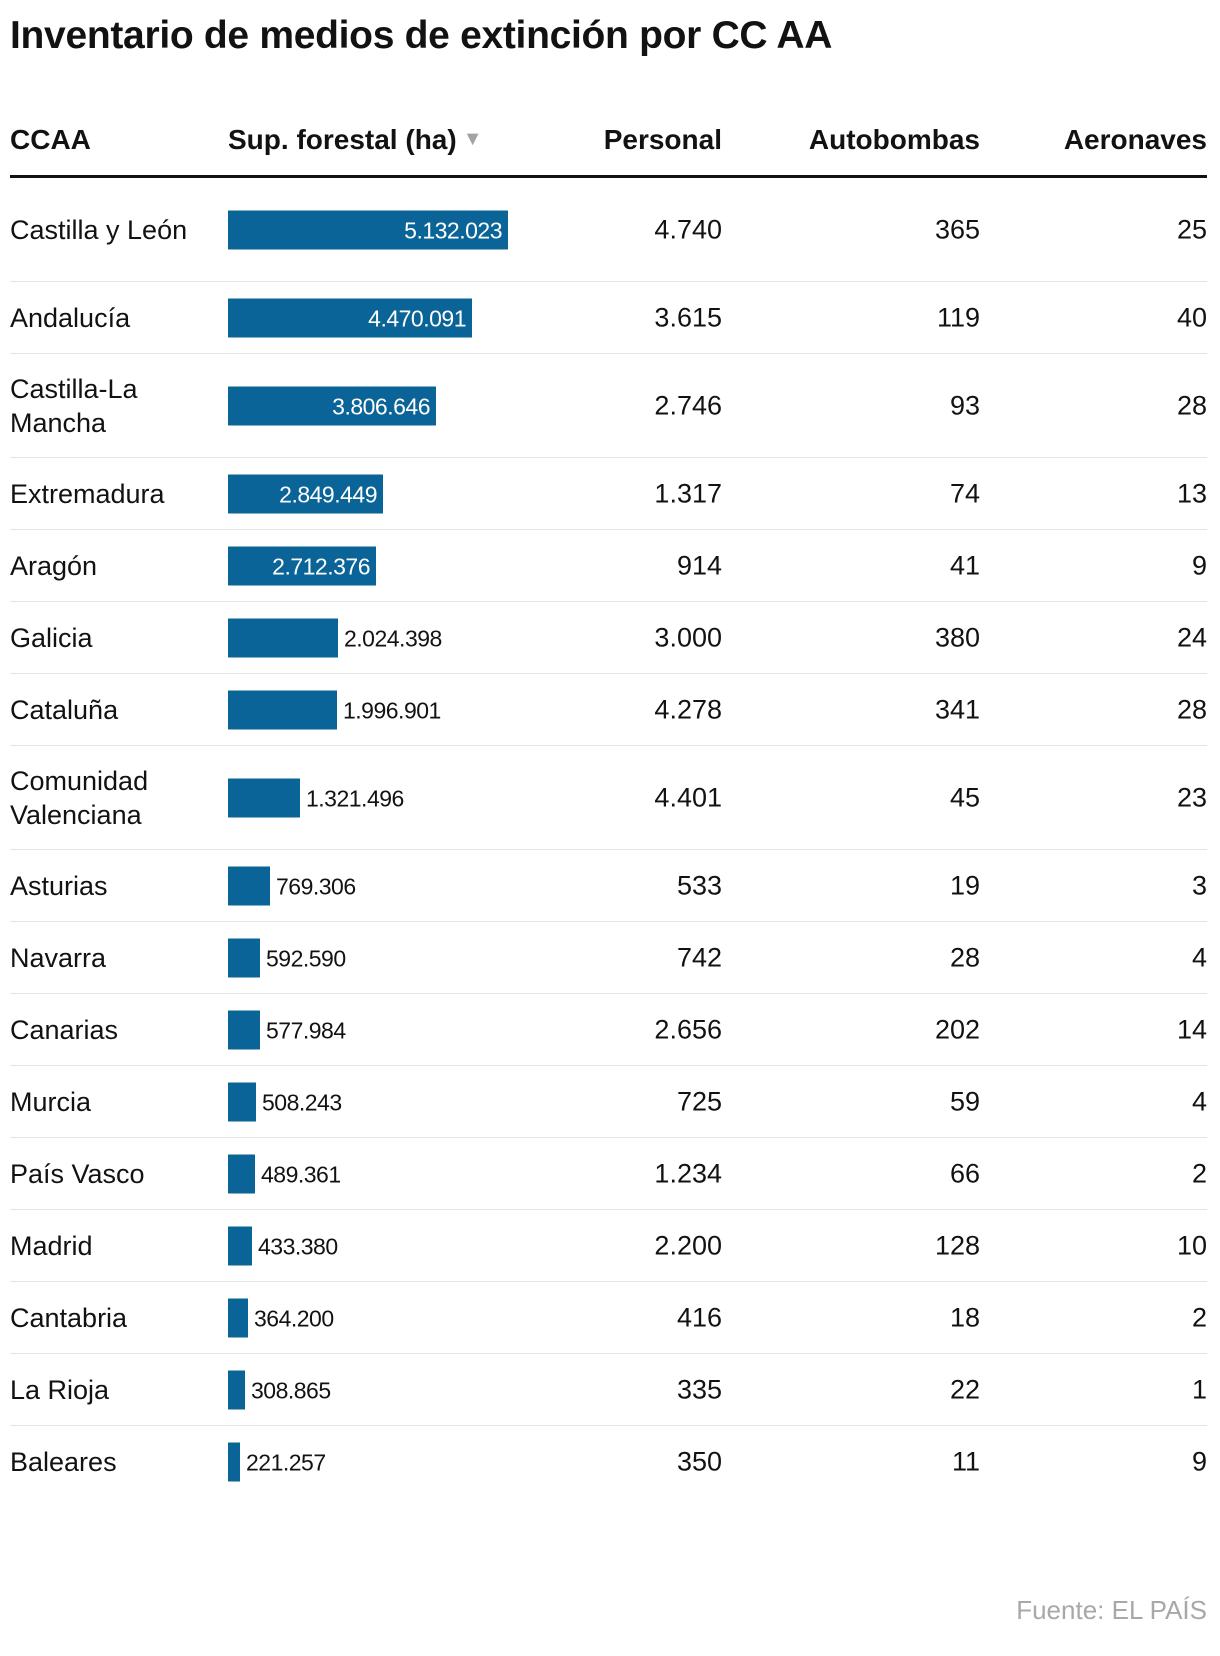  Describe the element at coordinates (964, 1173) in the screenshot. I see `cell-autobombas: 66` at that location.